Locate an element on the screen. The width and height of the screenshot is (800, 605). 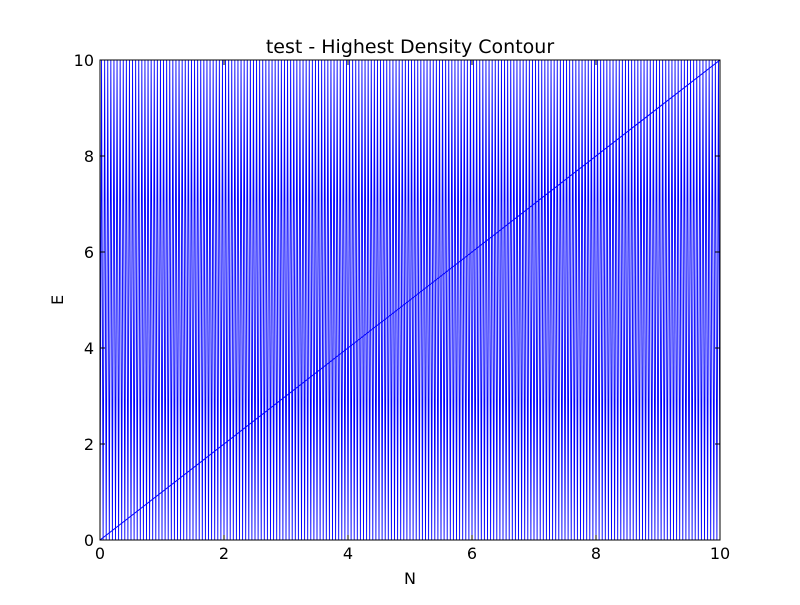
y-tick-label: 4 is located at coordinates (89, 348).